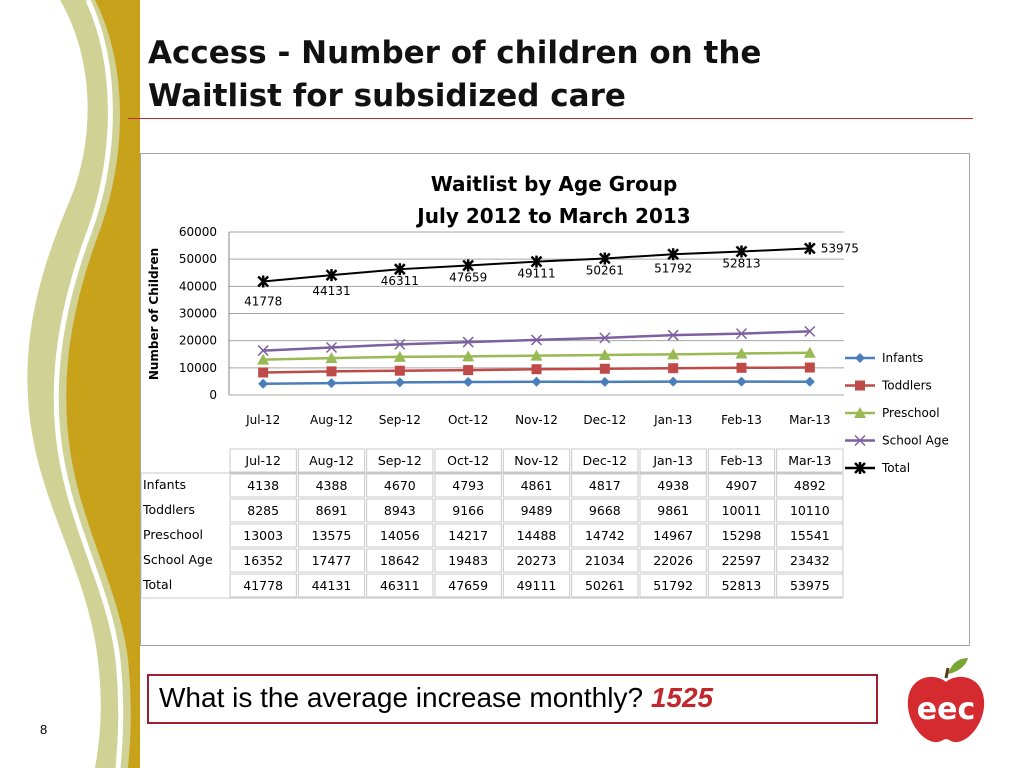 Image resolution: width=1024 pixels, height=768 pixels. What do you see at coordinates (605, 270) in the screenshot?
I see `data-label-total-dec-12: 50261` at bounding box center [605, 270].